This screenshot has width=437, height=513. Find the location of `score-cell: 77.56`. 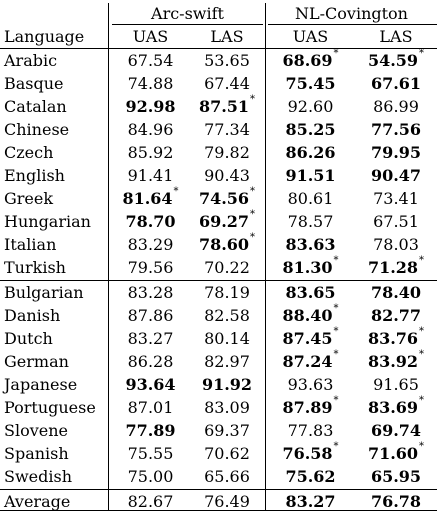

score-cell: 77.56 is located at coordinates (396, 129).